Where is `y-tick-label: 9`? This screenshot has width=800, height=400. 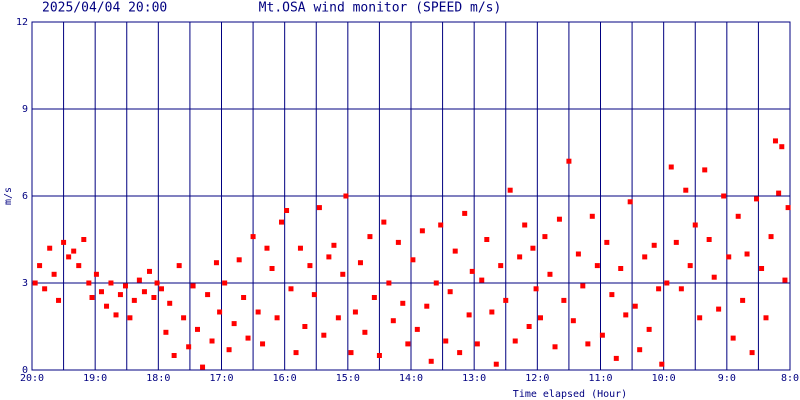
y-tick-label: 9 is located at coordinates (25, 109).